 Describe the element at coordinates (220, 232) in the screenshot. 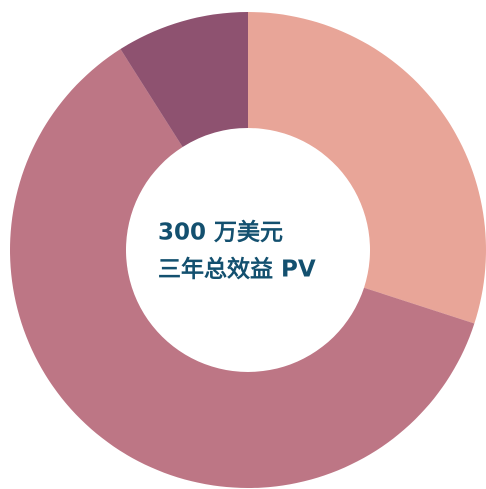

I see `center-label: 300 万美元` at that location.